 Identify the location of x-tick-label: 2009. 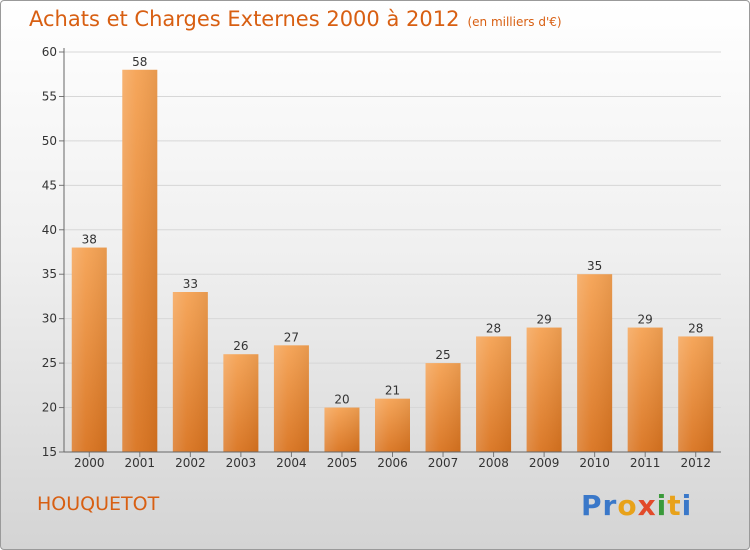
(544, 463).